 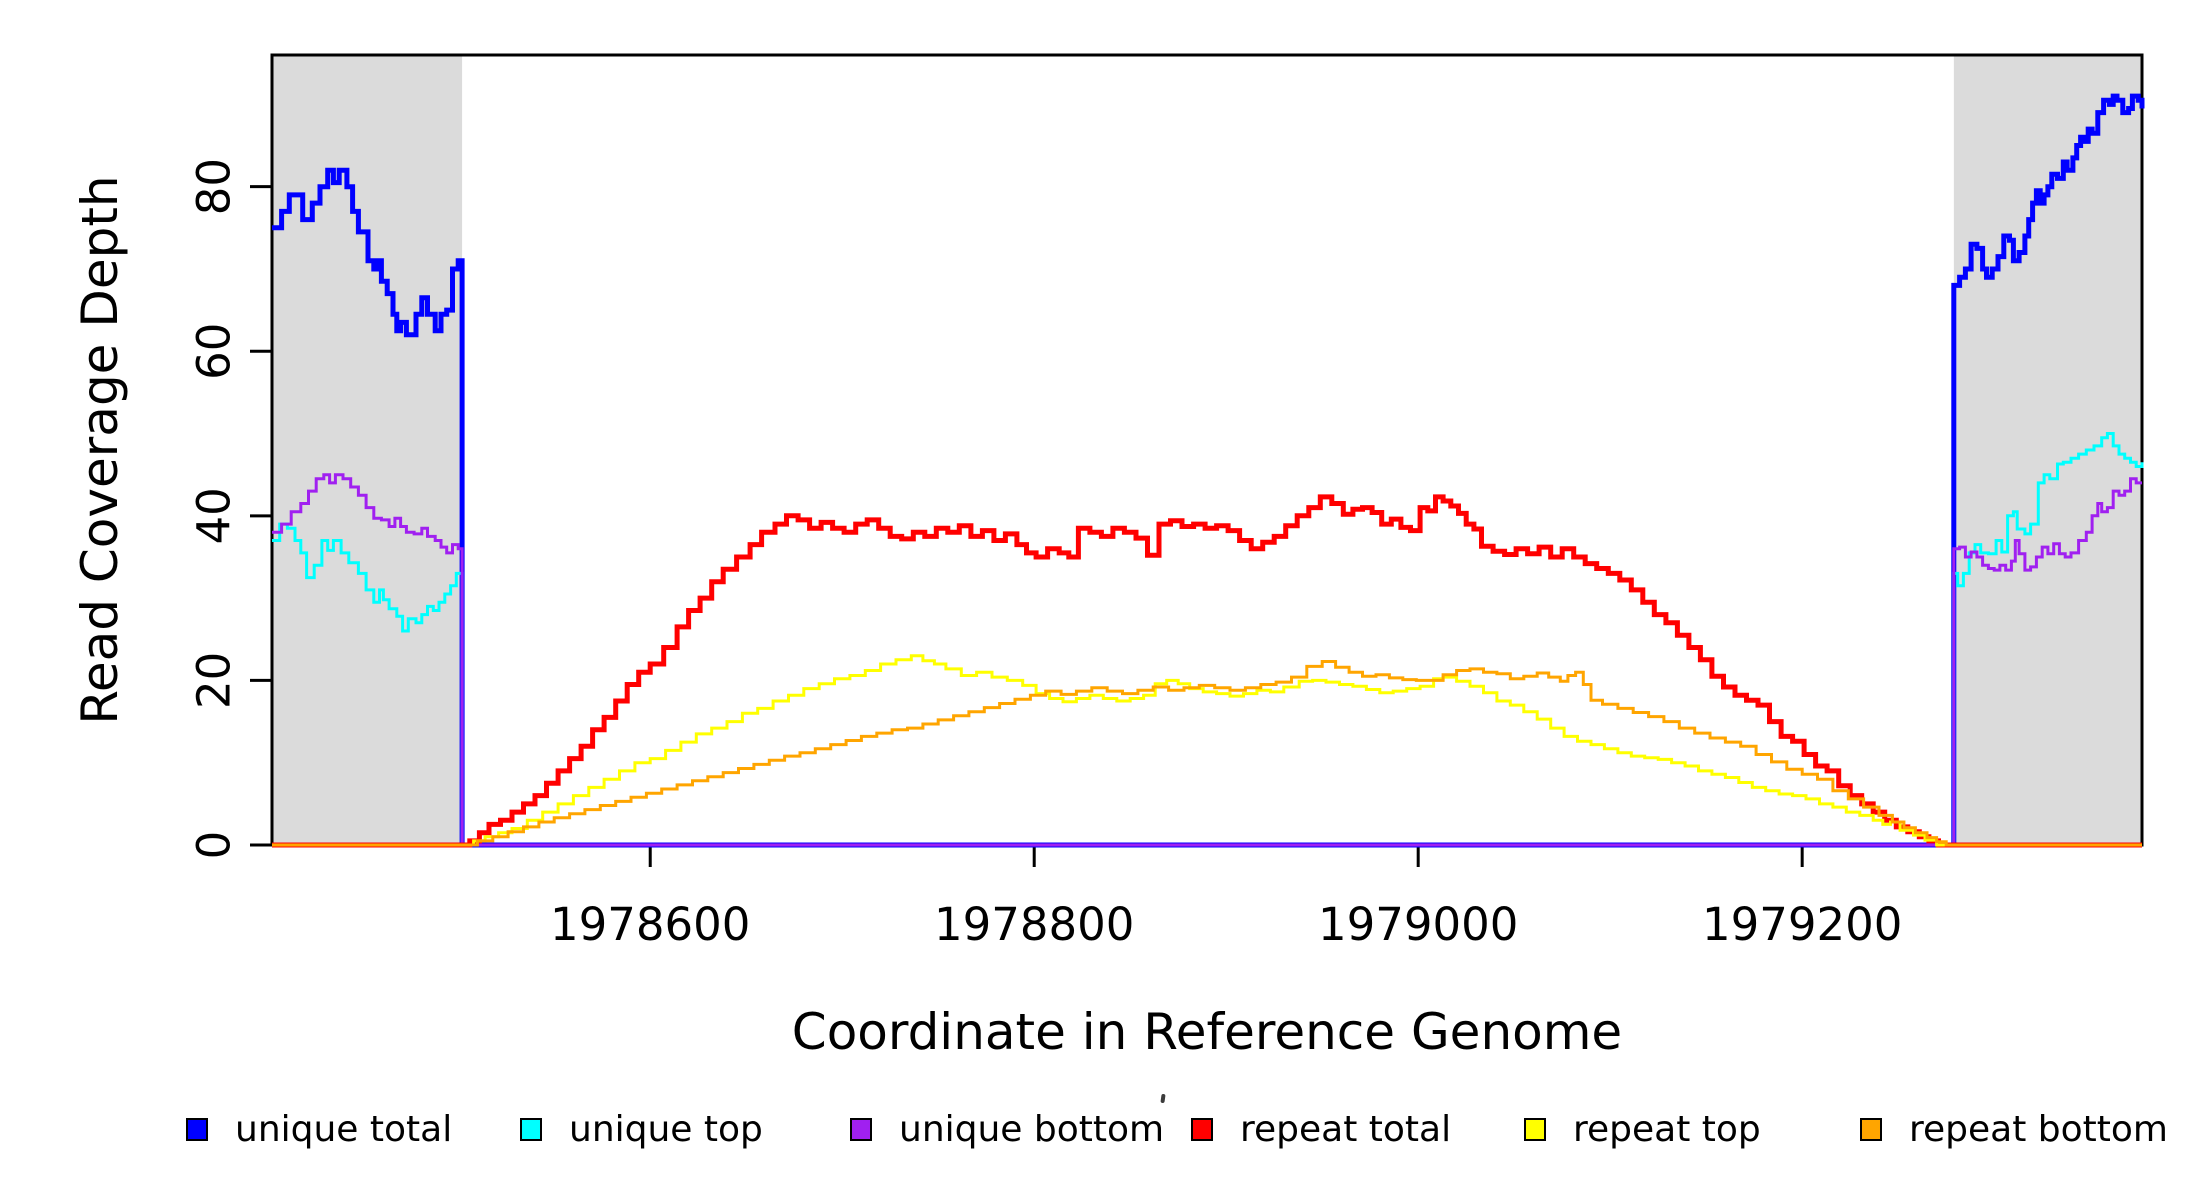 What do you see at coordinates (1034, 924) in the screenshot?
I see `x-tick-label: 1978800` at bounding box center [1034, 924].